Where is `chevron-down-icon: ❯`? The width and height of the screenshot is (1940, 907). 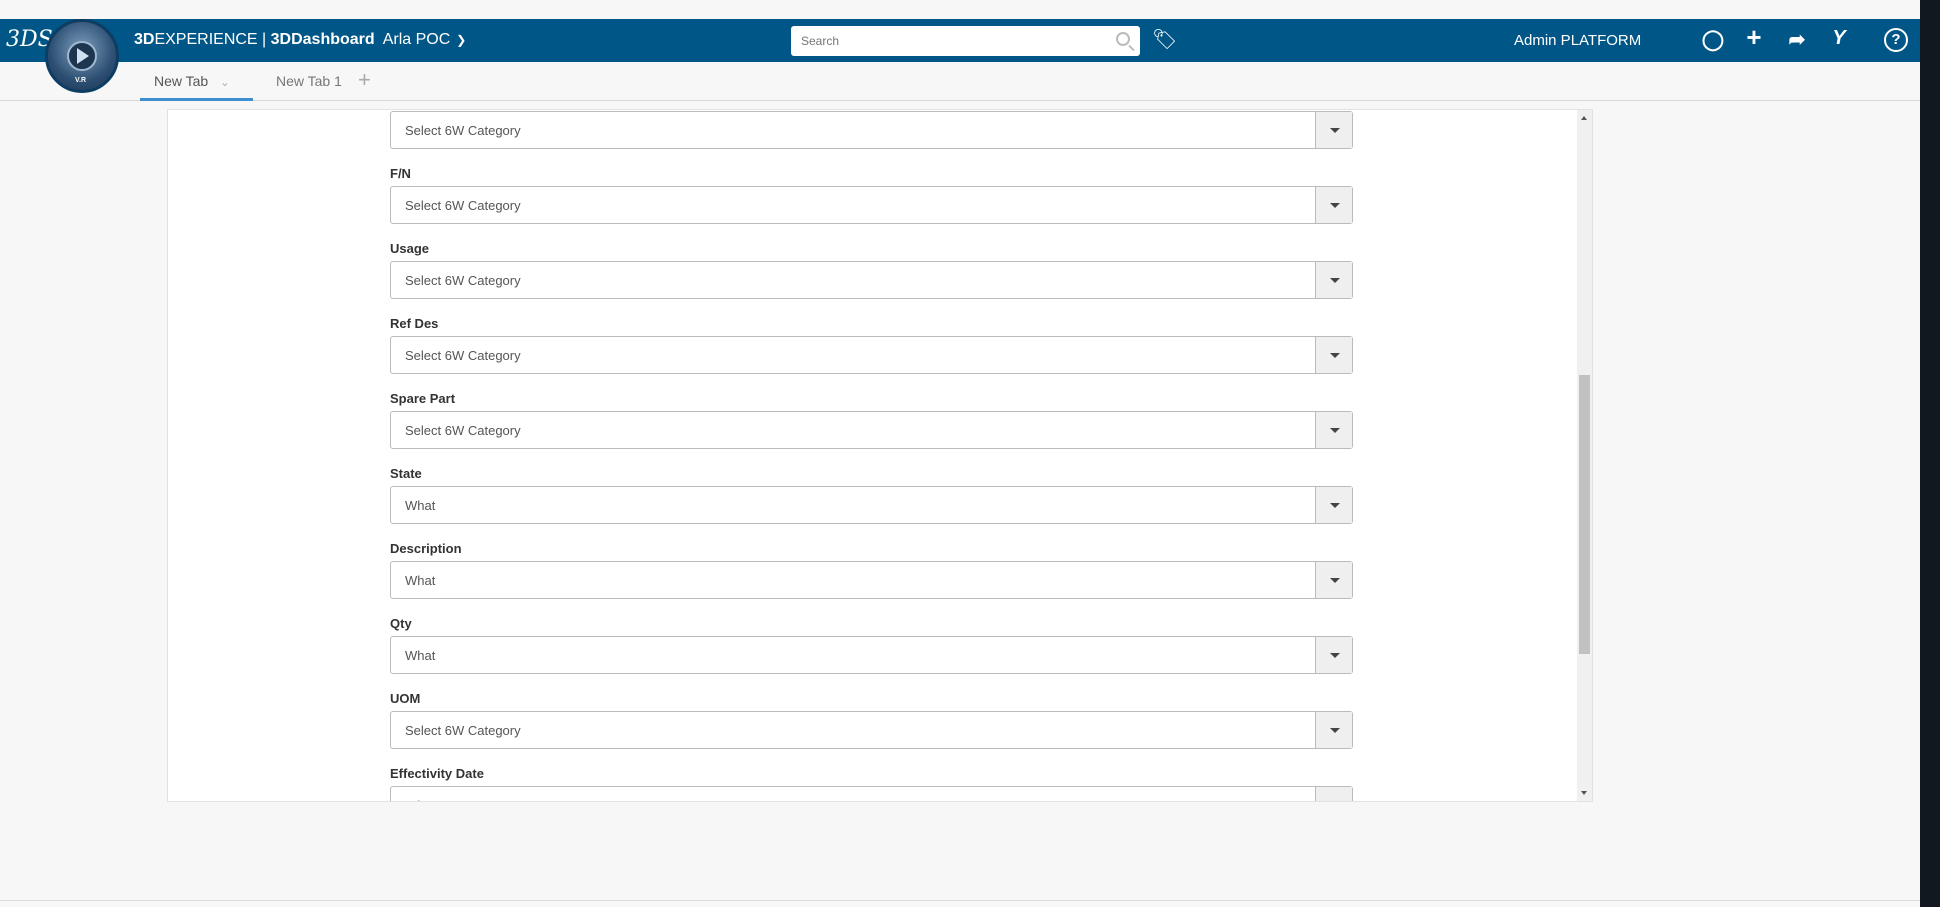
chevron-down-icon: ❯ is located at coordinates (461, 40).